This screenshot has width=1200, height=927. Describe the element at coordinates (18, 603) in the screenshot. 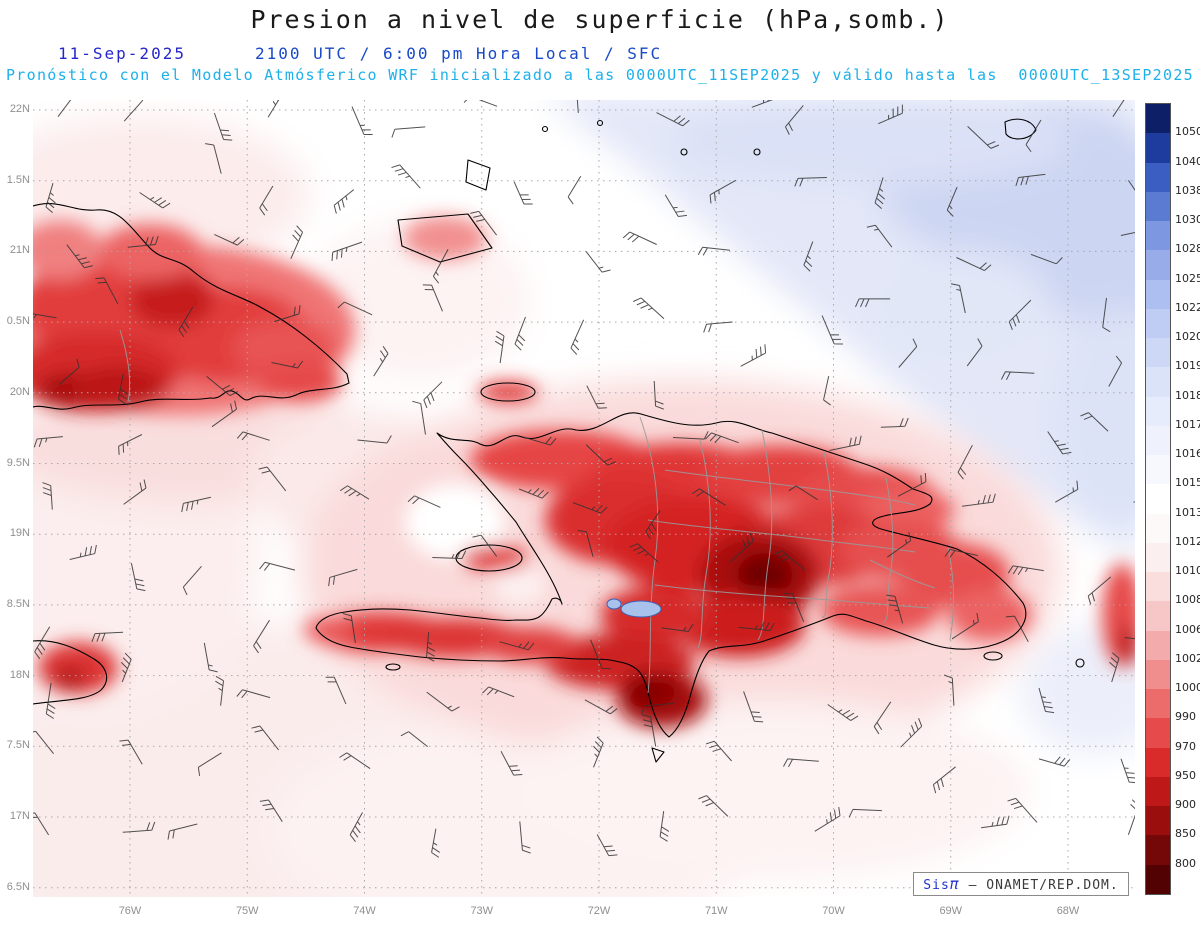

I see `lat-tick-label: 8.5N` at that location.